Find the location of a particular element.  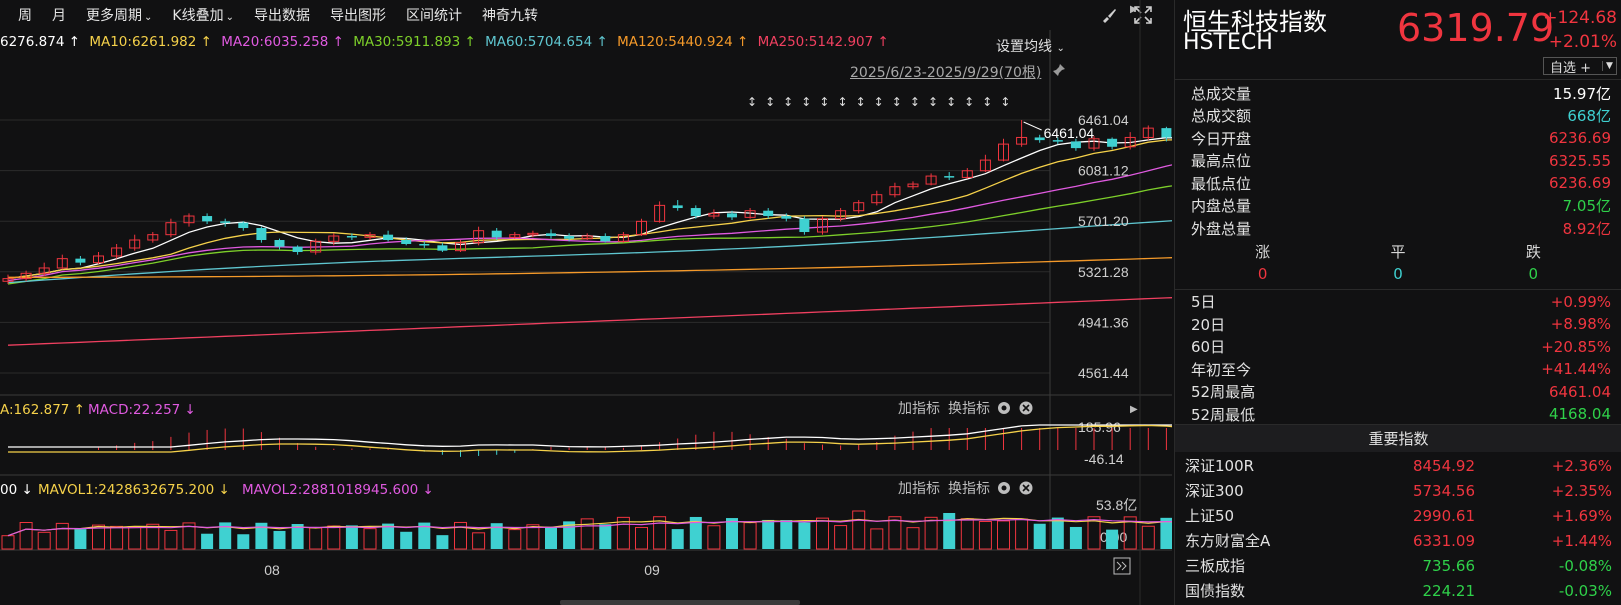

index-row: 东方财富全A 6331.09 +1.44% is located at coordinates (1398, 540).